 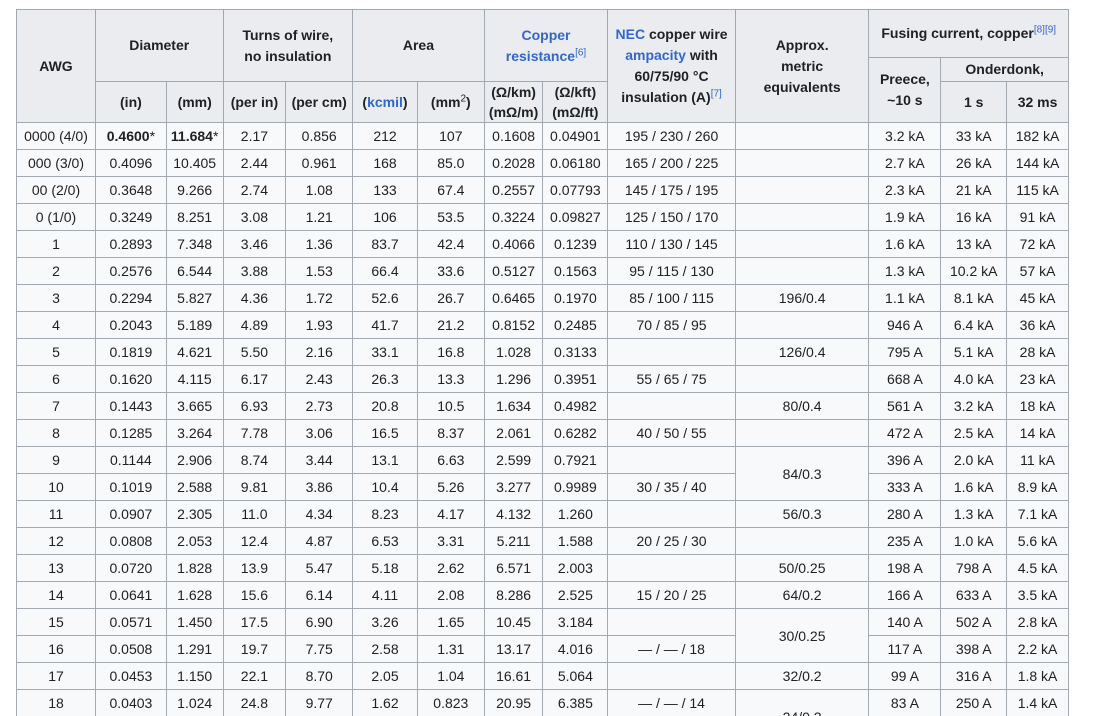 What do you see at coordinates (385, 217) in the screenshot?
I see `cell-kcmil: 106` at bounding box center [385, 217].